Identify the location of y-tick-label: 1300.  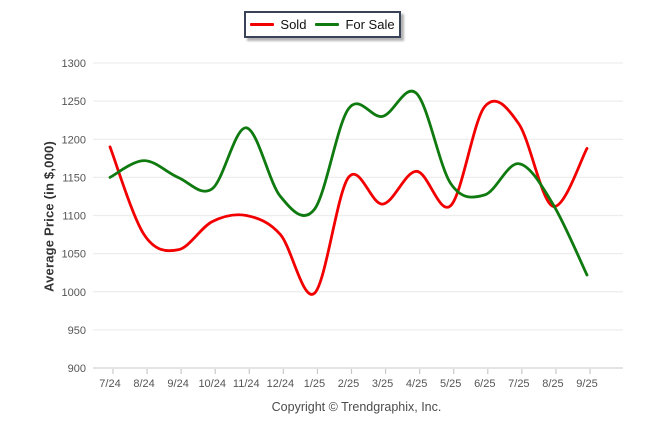
(74, 64).